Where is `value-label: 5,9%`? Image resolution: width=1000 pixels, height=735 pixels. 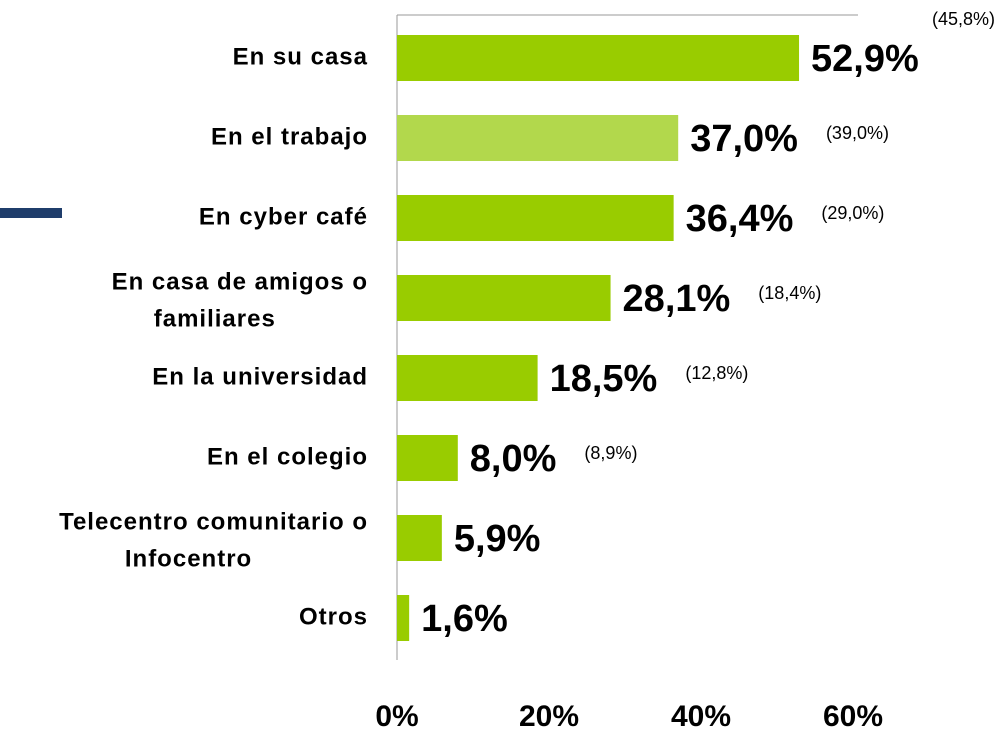 value-label: 5,9% is located at coordinates (497, 539).